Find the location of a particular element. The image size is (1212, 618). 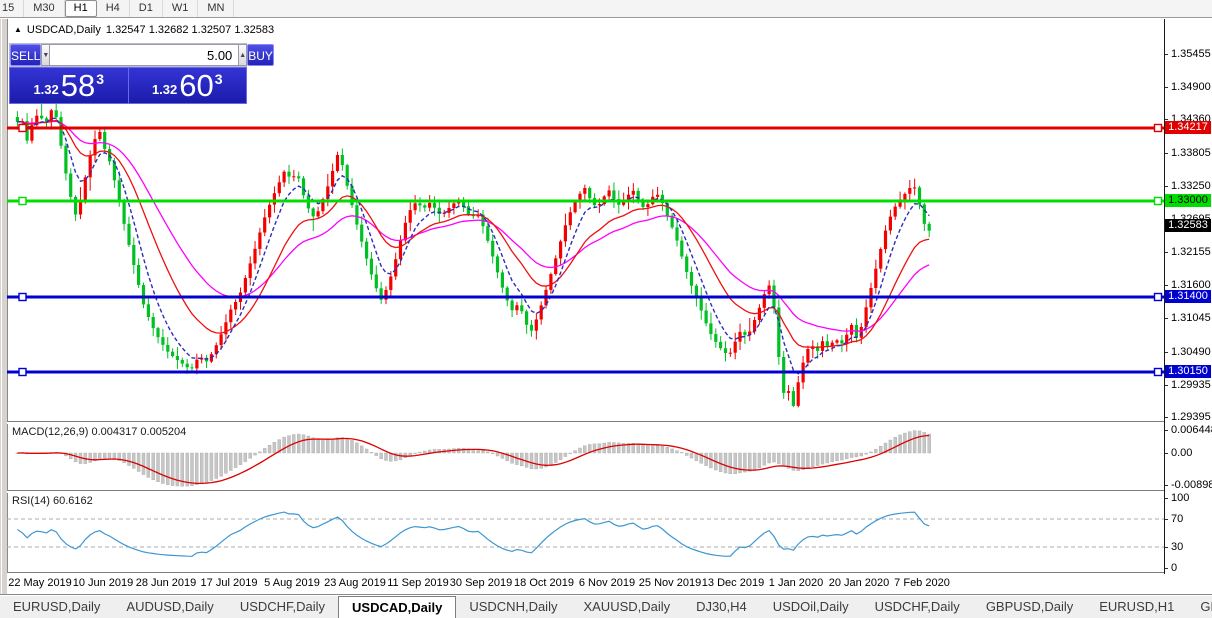

timeframe-button-d1: D1 is located at coordinates (146, 8).